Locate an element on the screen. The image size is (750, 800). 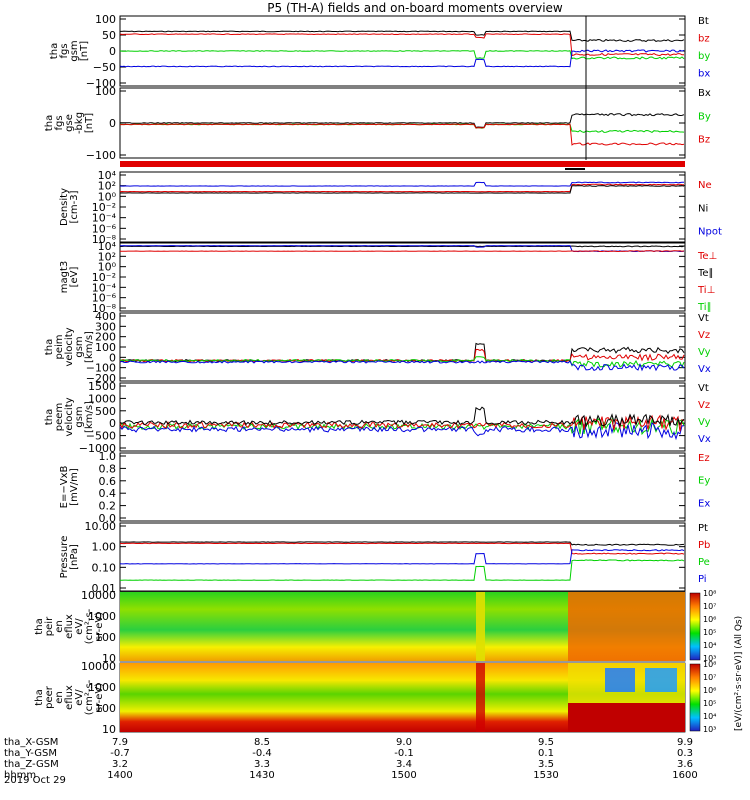
ylabel-line: [km/s] is located at coordinates (89, 347).